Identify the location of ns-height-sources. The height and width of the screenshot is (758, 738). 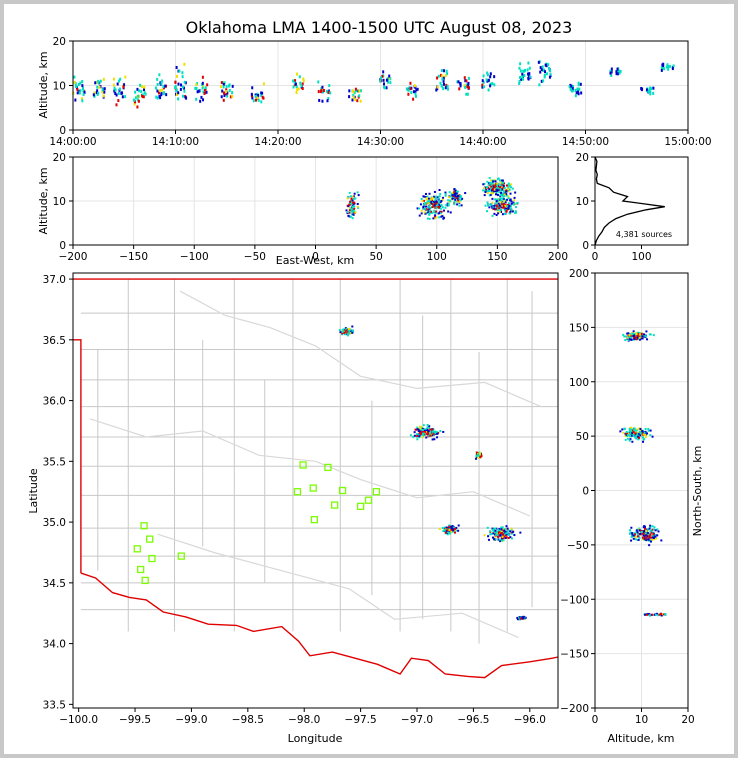
(641, 490).